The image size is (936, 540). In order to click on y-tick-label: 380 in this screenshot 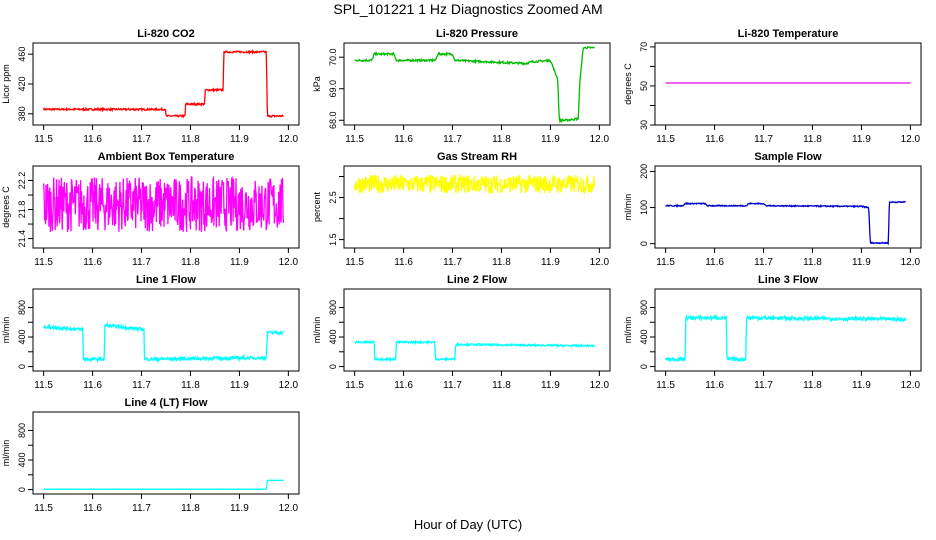, I will do `click(22, 113)`.